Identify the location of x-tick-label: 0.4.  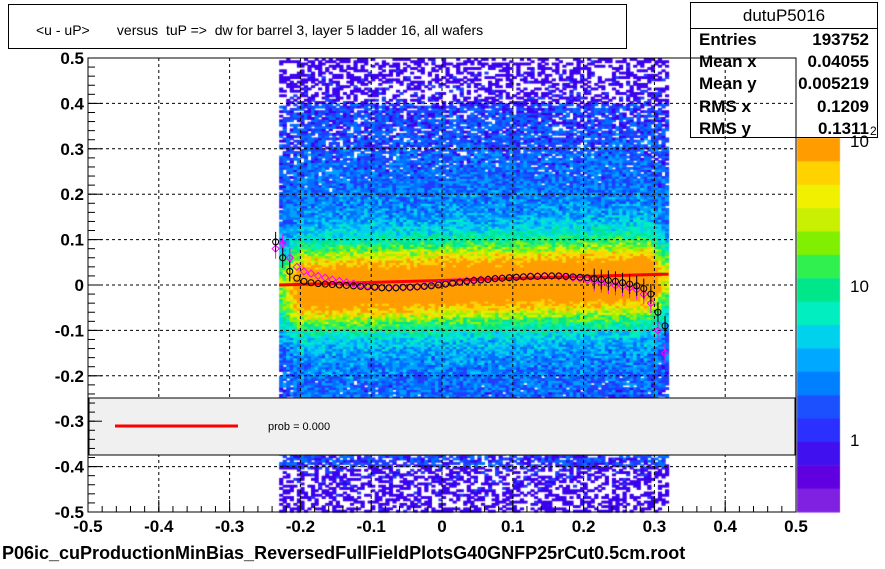
(725, 526).